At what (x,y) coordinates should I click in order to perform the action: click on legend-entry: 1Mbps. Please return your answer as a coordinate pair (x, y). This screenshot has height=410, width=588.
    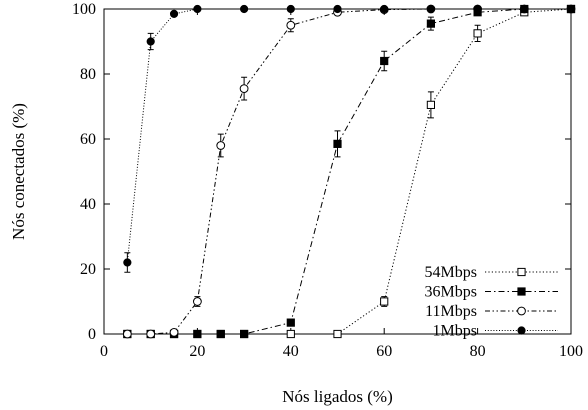
    Looking at the image, I should click on (495, 331).